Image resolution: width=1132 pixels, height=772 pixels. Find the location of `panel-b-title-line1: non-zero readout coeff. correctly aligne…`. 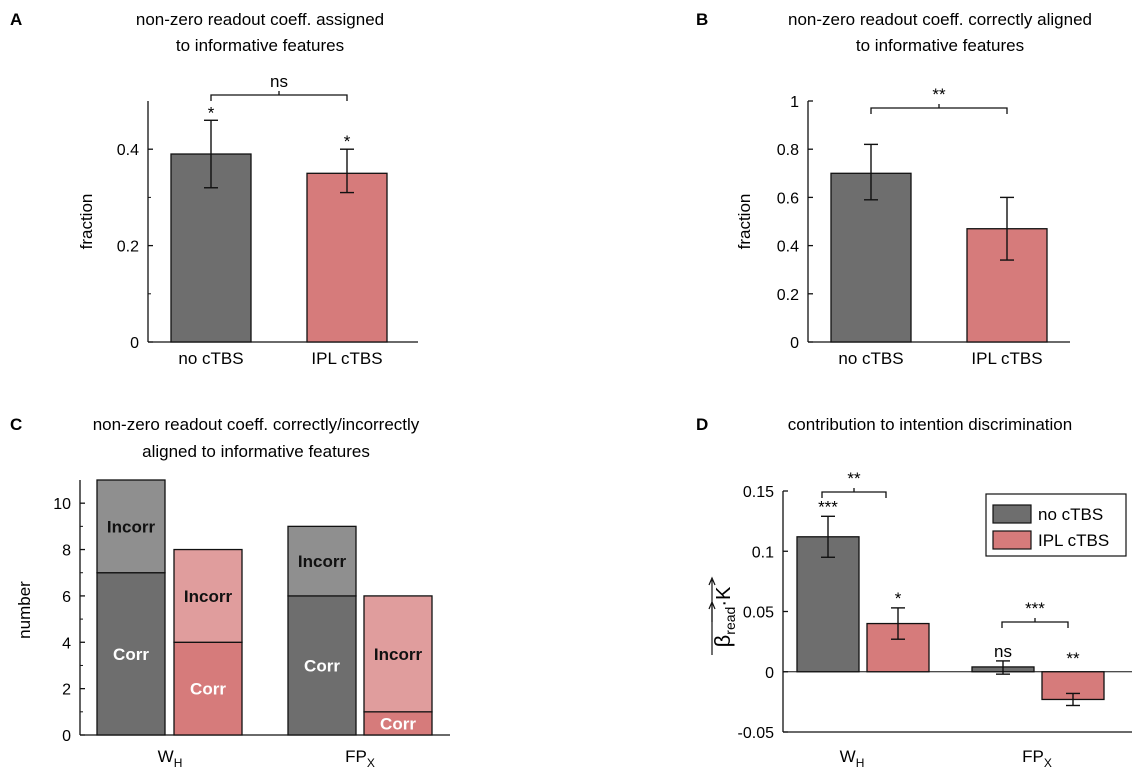

panel-b-title-line1: non-zero readout coeff. correctly aligne… is located at coordinates (940, 19).